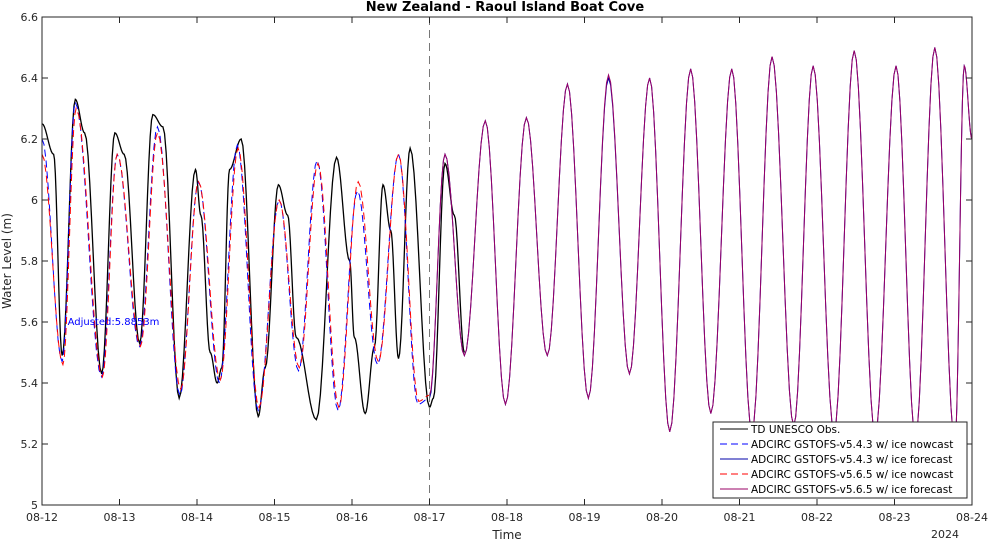  What do you see at coordinates (30, 17) in the screenshot?
I see `y-tick-label: 6.6` at bounding box center [30, 17].